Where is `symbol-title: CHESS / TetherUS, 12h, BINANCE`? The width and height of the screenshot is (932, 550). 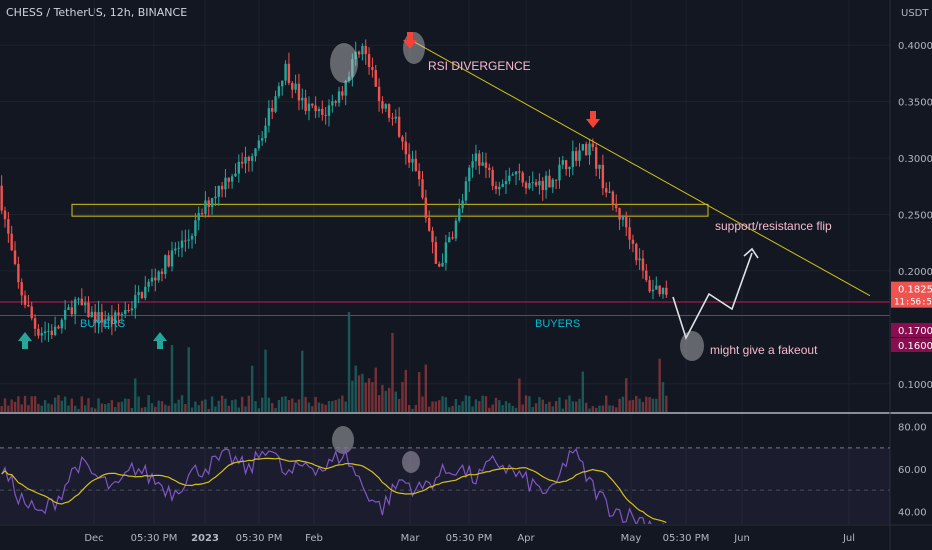 symbol-title: CHESS / TetherUS, 12h, BINANCE is located at coordinates (97, 12).